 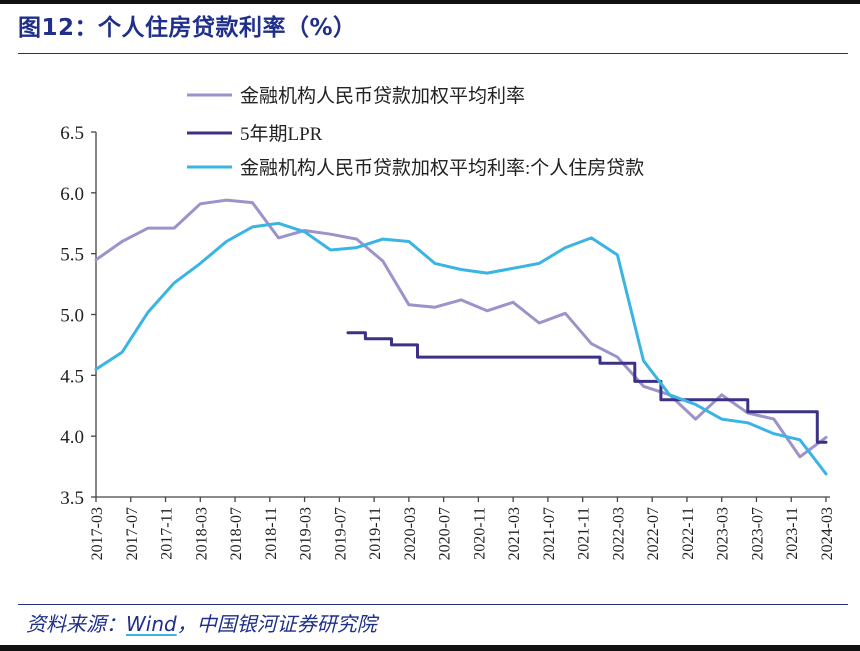 I want to click on y-tick-label: 4.5, so click(x=72, y=376).